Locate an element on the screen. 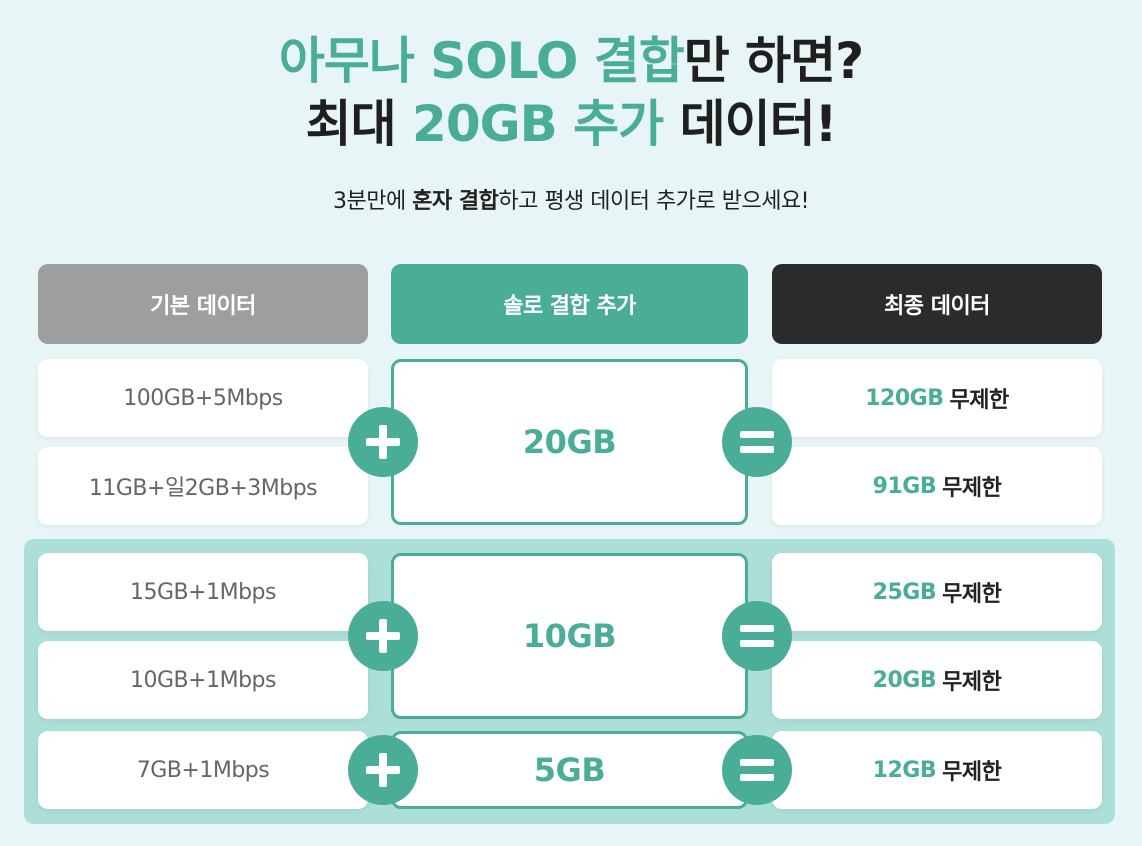  header-solo-addition: 솔로 결합 추가 is located at coordinates (569, 304).